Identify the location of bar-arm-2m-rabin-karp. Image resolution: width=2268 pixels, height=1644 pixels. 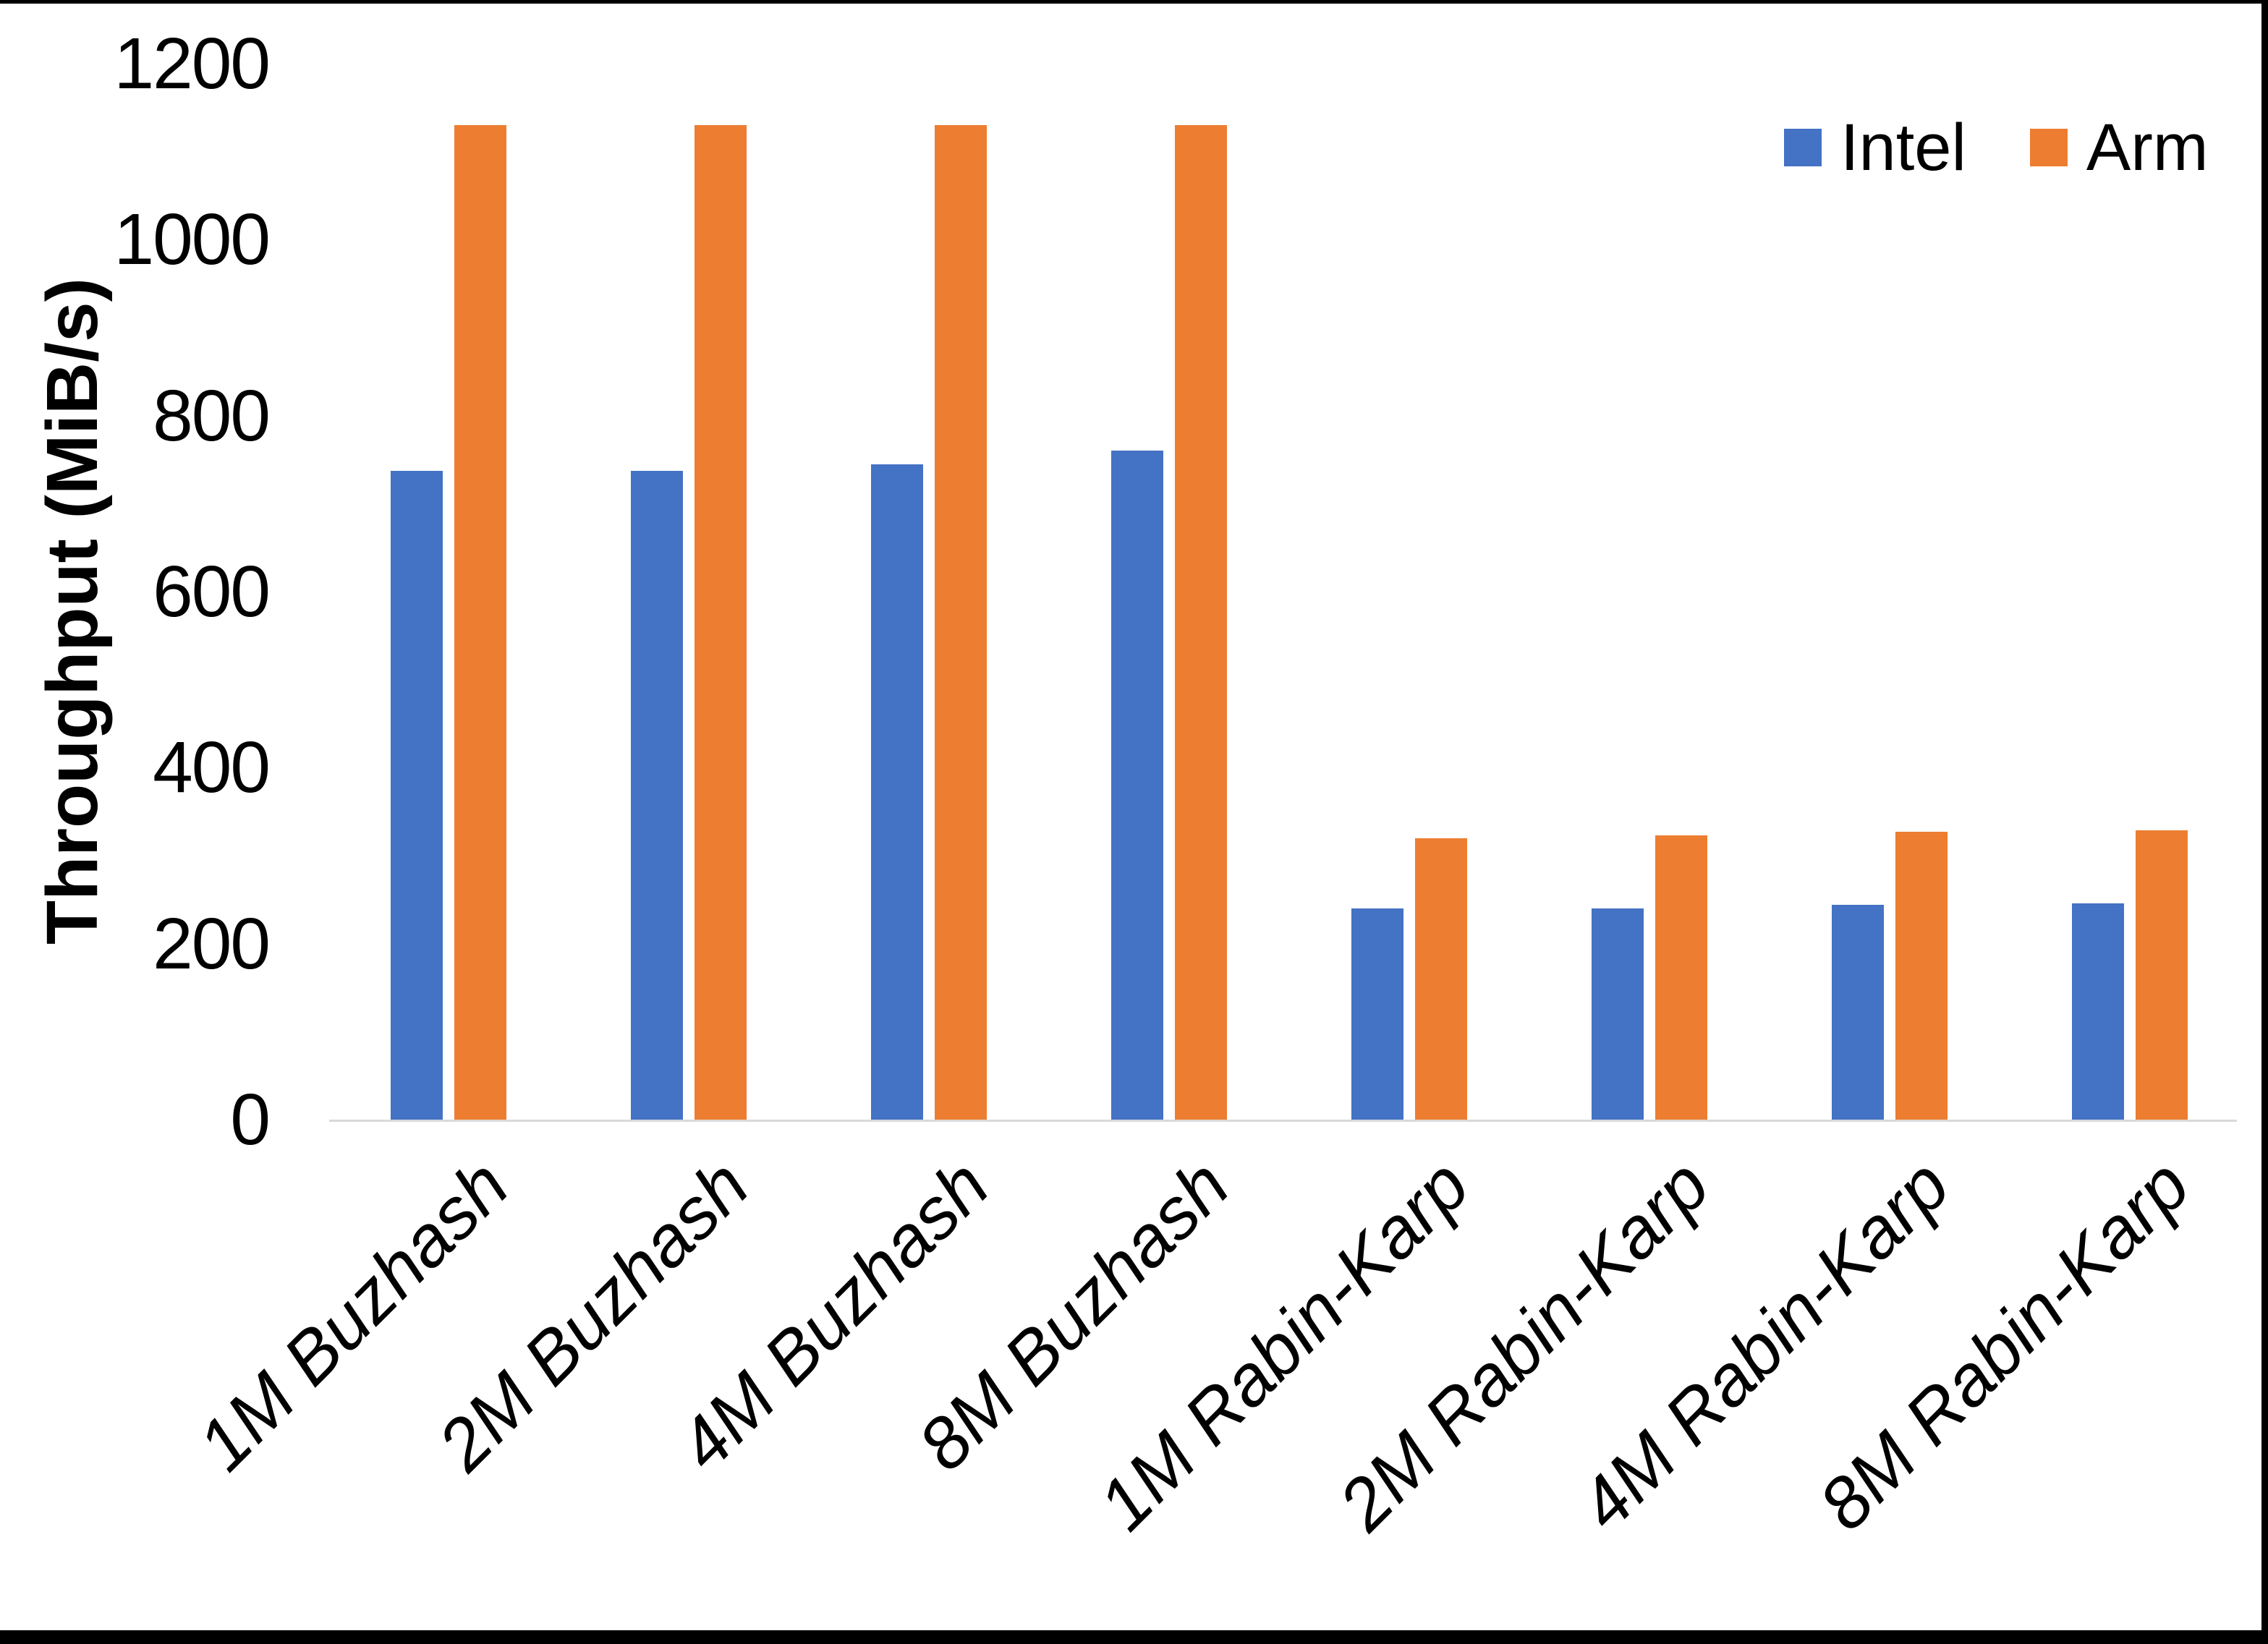
(1681, 977).